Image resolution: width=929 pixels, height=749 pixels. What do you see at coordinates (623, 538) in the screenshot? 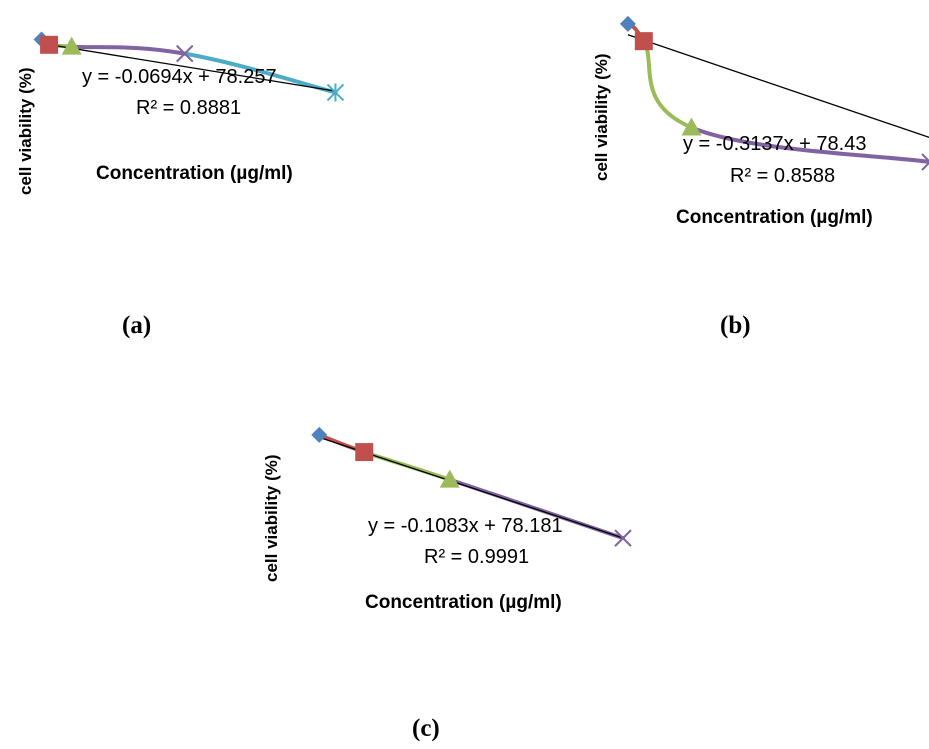
I see `data-point-c-4-marker` at bounding box center [623, 538].